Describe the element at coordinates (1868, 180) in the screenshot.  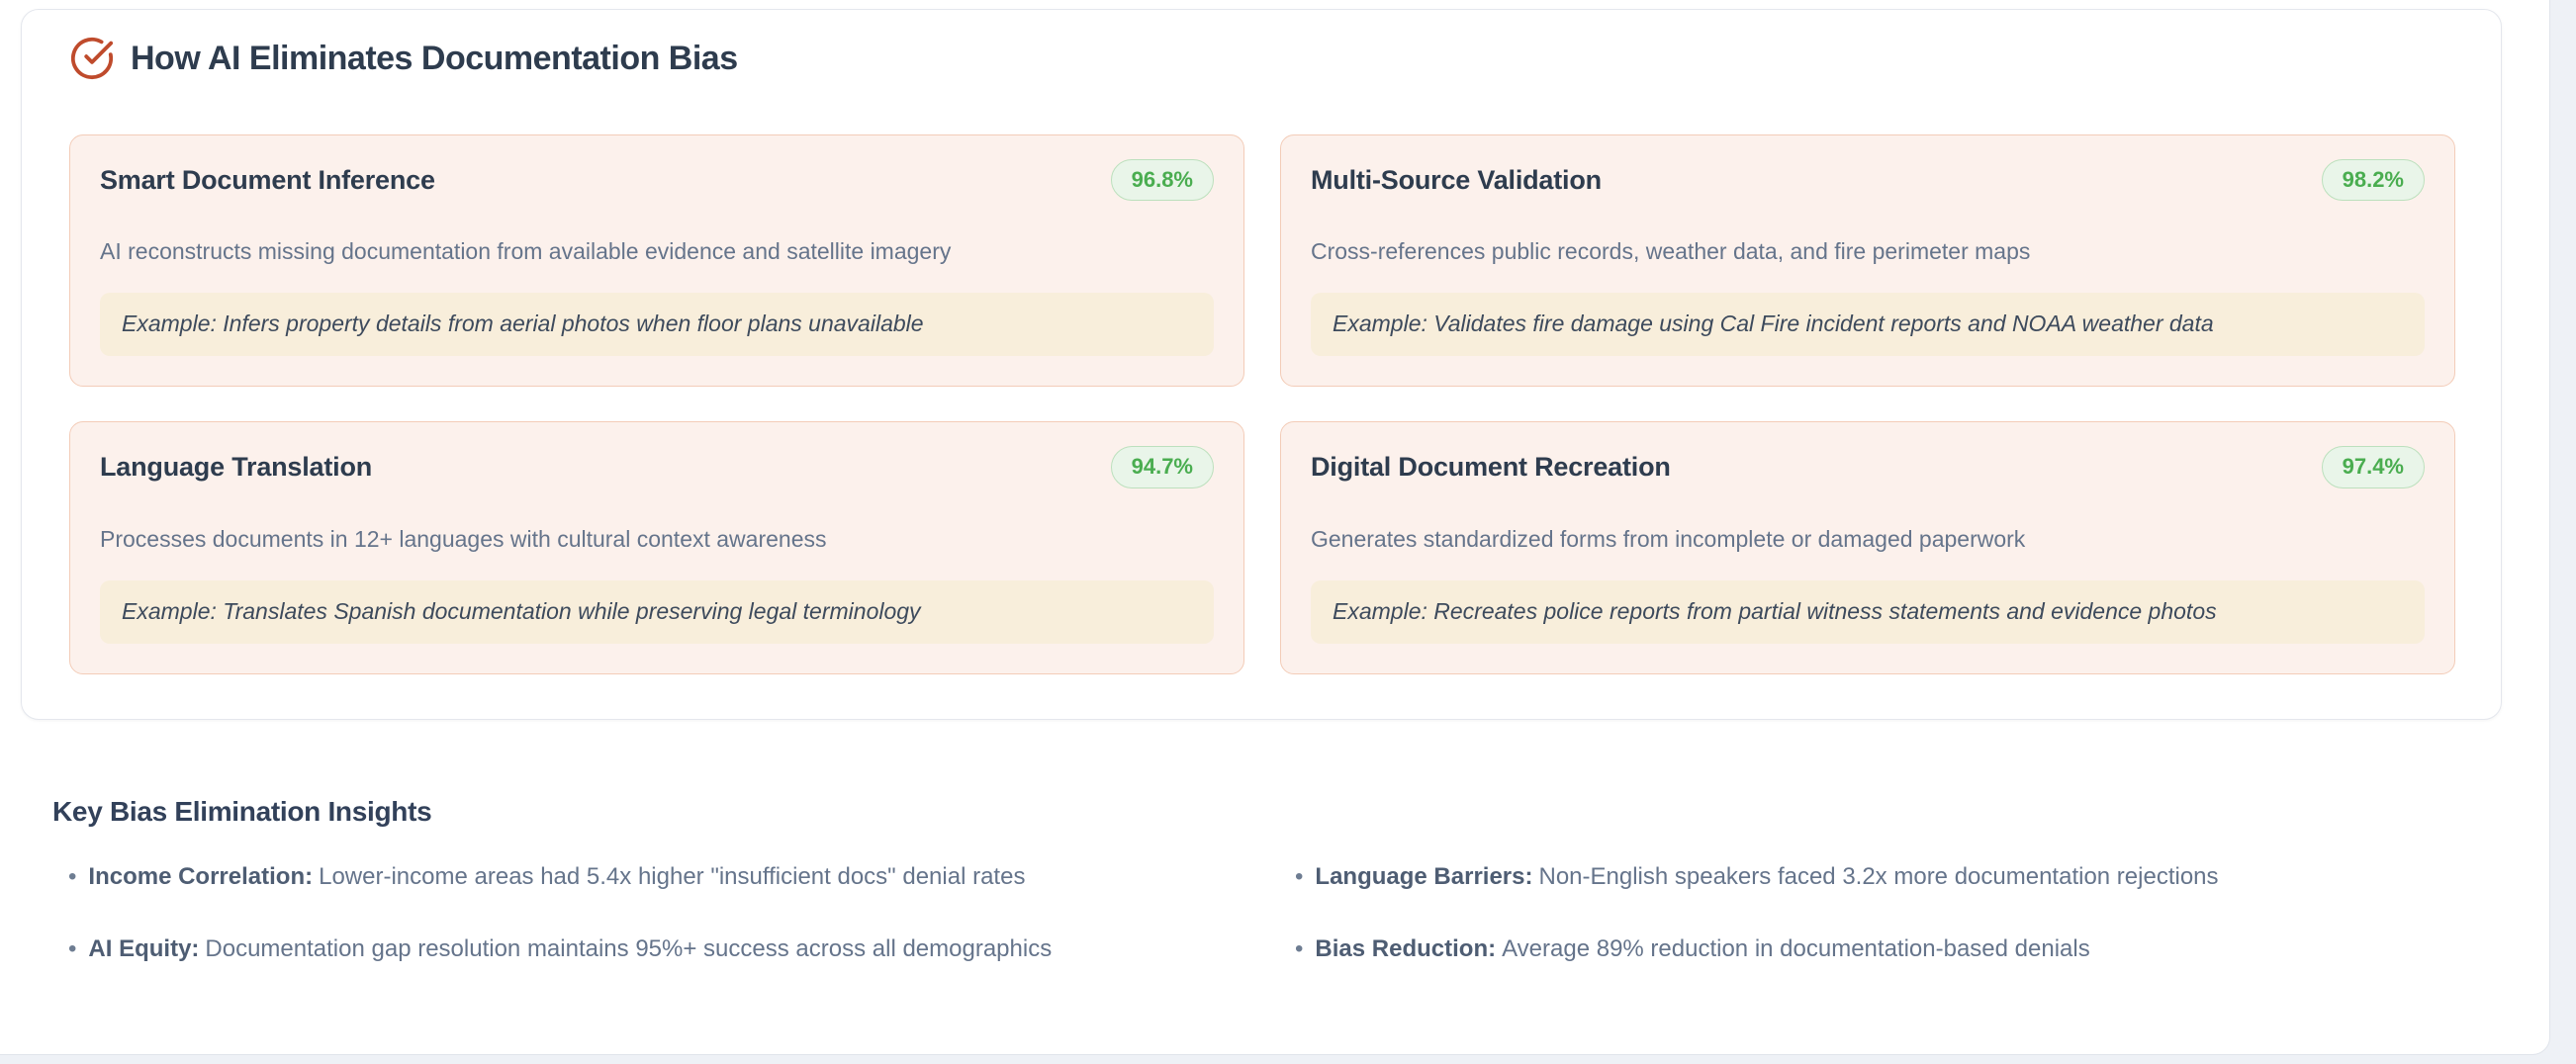
I see `card-header: Multi-Source Validation 98.2%` at that location.